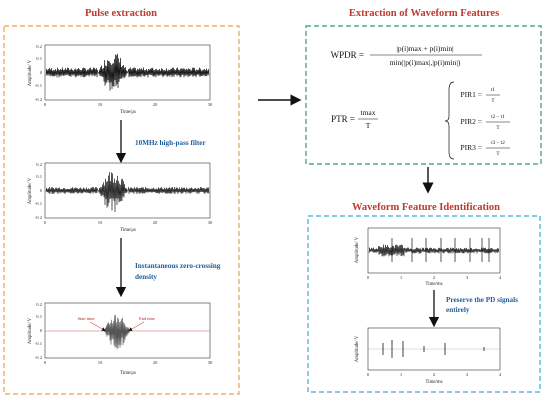 The height and width of the screenshot is (400, 550). What do you see at coordinates (86, 318) in the screenshot?
I see `start-time-label: Start time` at bounding box center [86, 318].